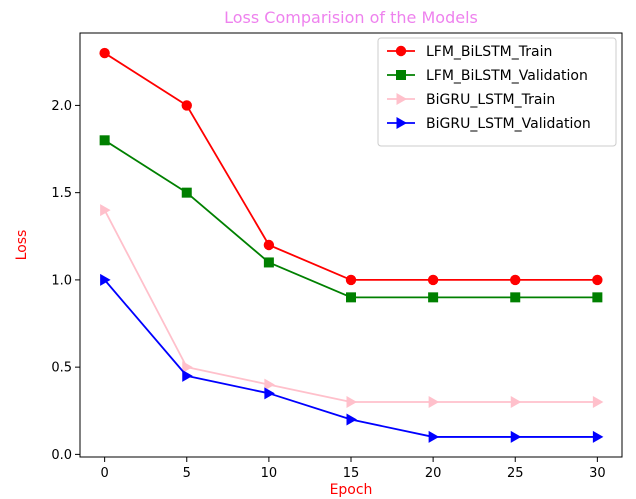 This screenshot has height=499, width=636. I want to click on legend-label: LFM_BiLSTM_Validation, so click(507, 76).